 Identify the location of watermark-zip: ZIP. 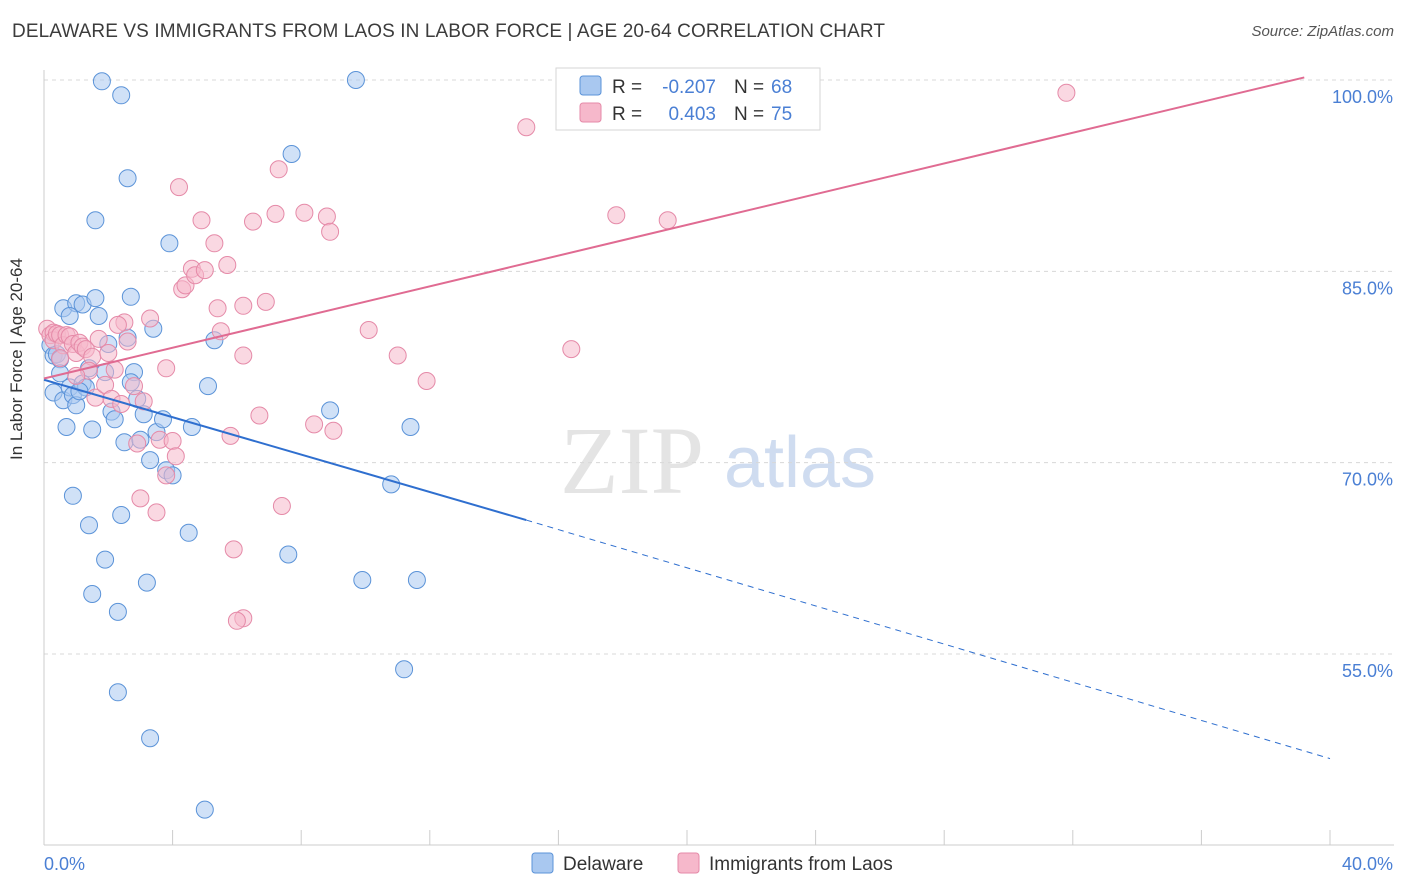
(632, 460).